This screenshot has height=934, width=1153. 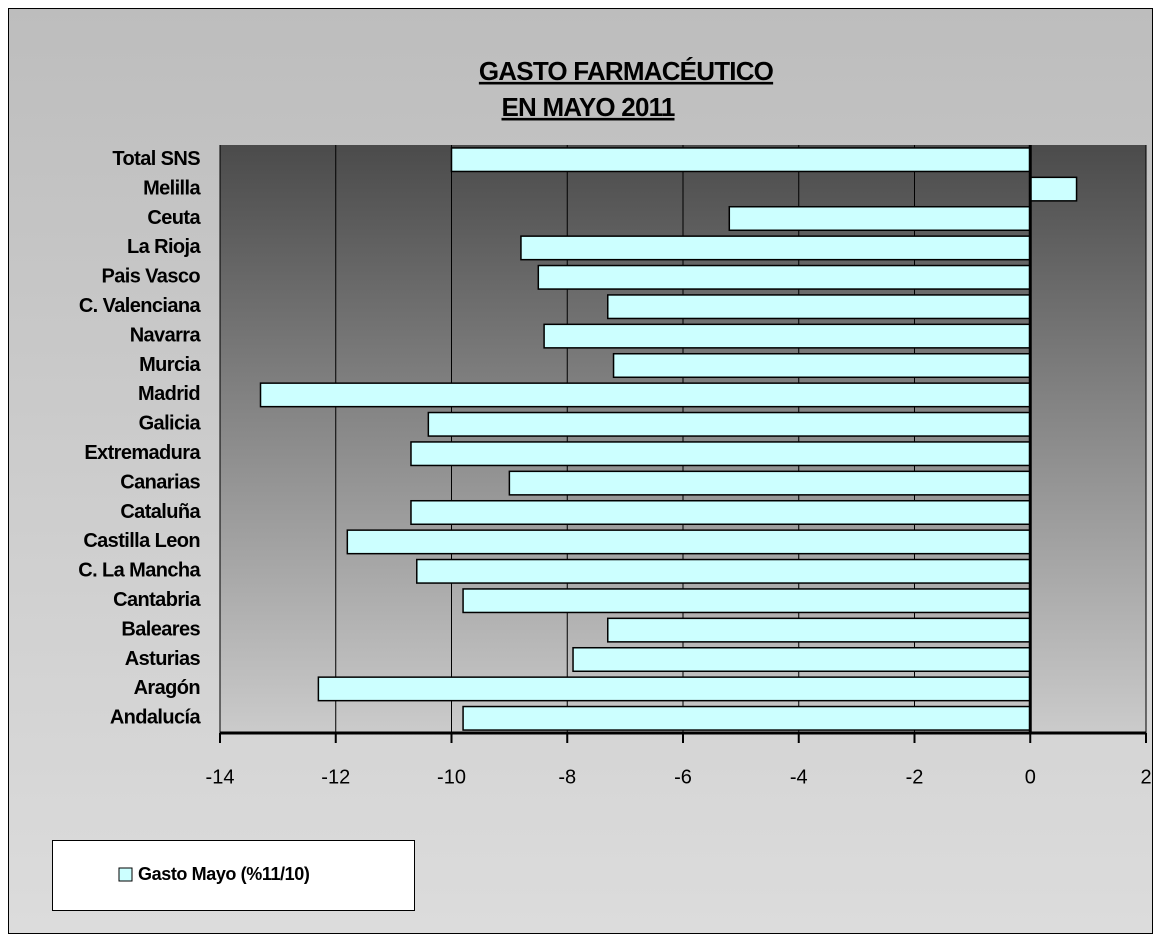 What do you see at coordinates (1145, 777) in the screenshot?
I see `x-tick-label: 2` at bounding box center [1145, 777].